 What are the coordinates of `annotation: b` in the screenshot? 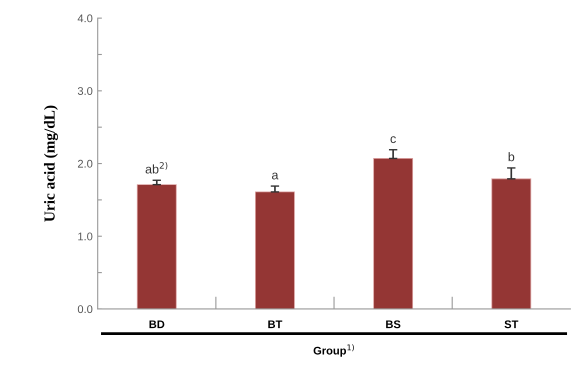 It's located at (511, 157).